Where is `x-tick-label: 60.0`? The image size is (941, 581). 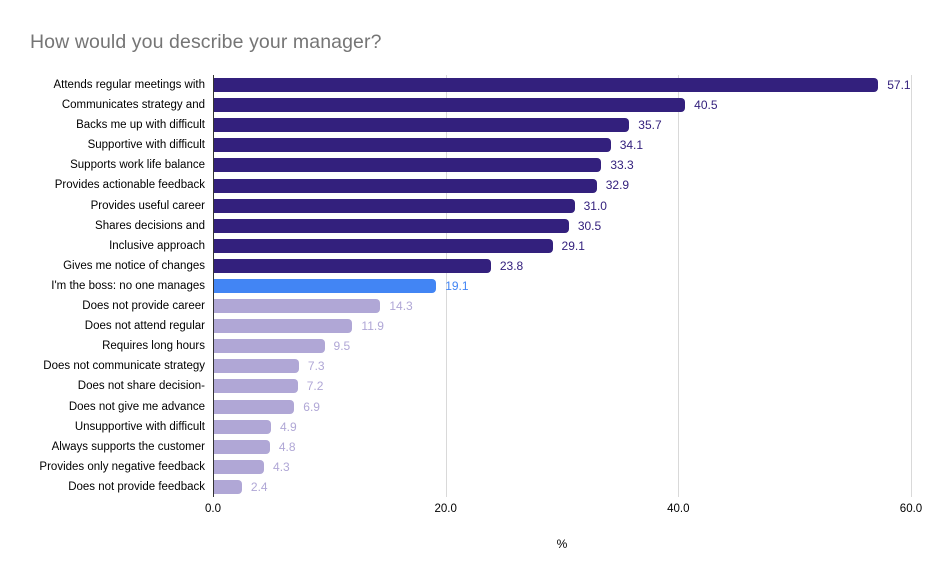 x-tick-label: 60.0 is located at coordinates (911, 509).